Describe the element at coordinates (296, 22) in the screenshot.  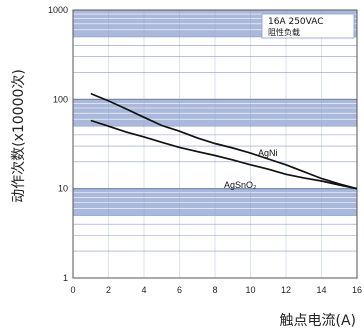
I see `legend-line1: 16A 250VAC` at that location.